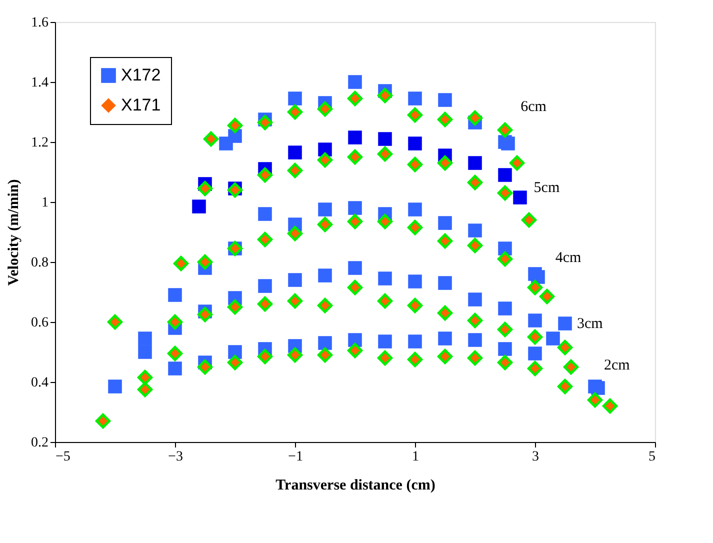 This screenshot has height=543, width=713. Describe the element at coordinates (39, 83) in the screenshot. I see `y-tick-label: 1.4` at that location.